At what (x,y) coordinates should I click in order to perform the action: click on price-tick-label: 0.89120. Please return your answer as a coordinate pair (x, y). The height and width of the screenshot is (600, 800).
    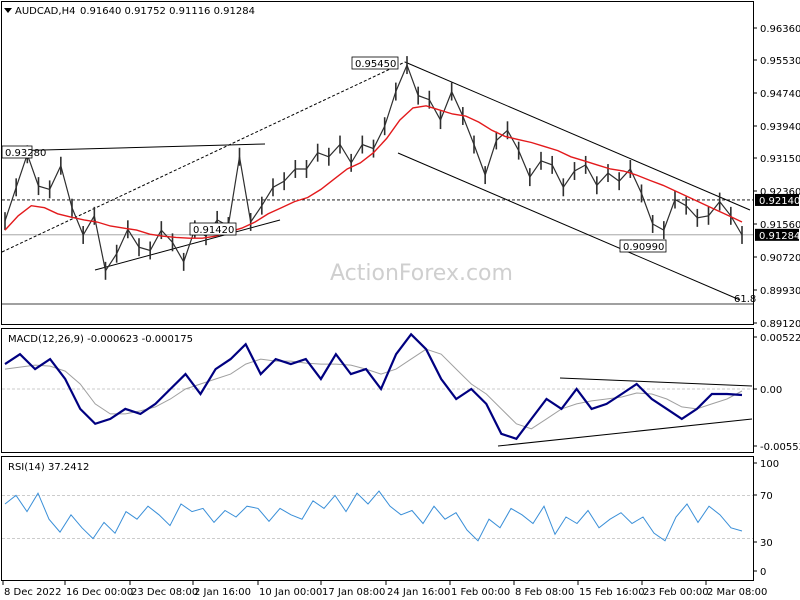
    Looking at the image, I should click on (780, 324).